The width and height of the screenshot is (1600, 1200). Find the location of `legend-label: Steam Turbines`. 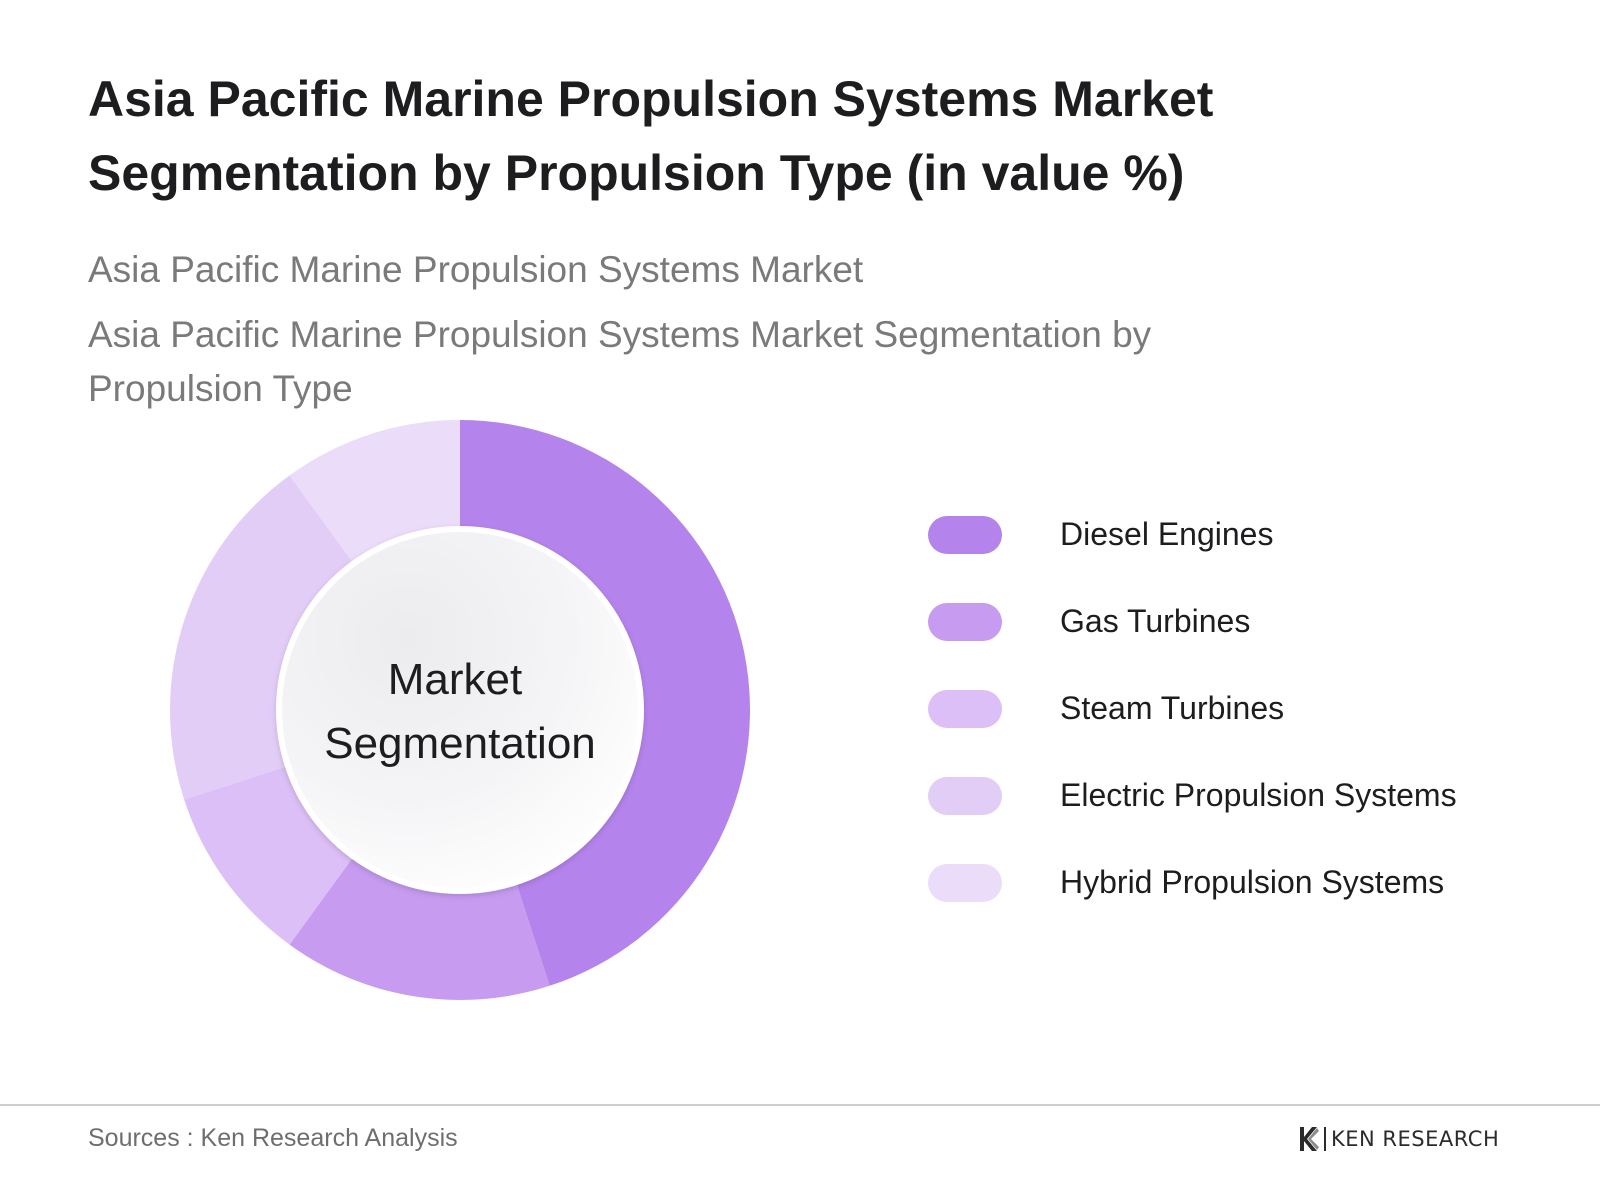

legend-label: Steam Turbines is located at coordinates (1172, 708).